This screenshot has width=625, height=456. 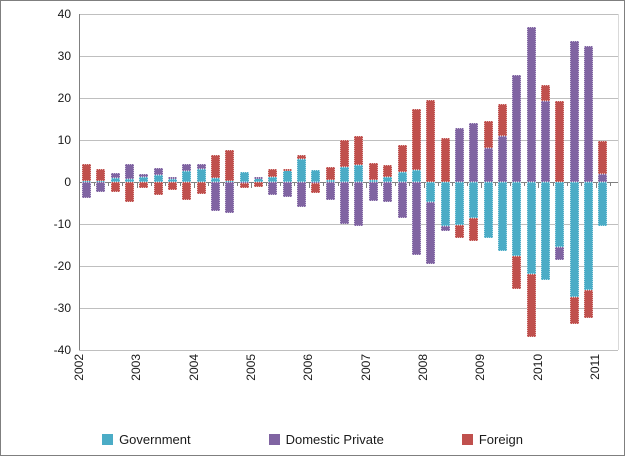 What do you see at coordinates (62, 308) in the screenshot?
I see `y-axis-tick-label: -30` at bounding box center [62, 308].